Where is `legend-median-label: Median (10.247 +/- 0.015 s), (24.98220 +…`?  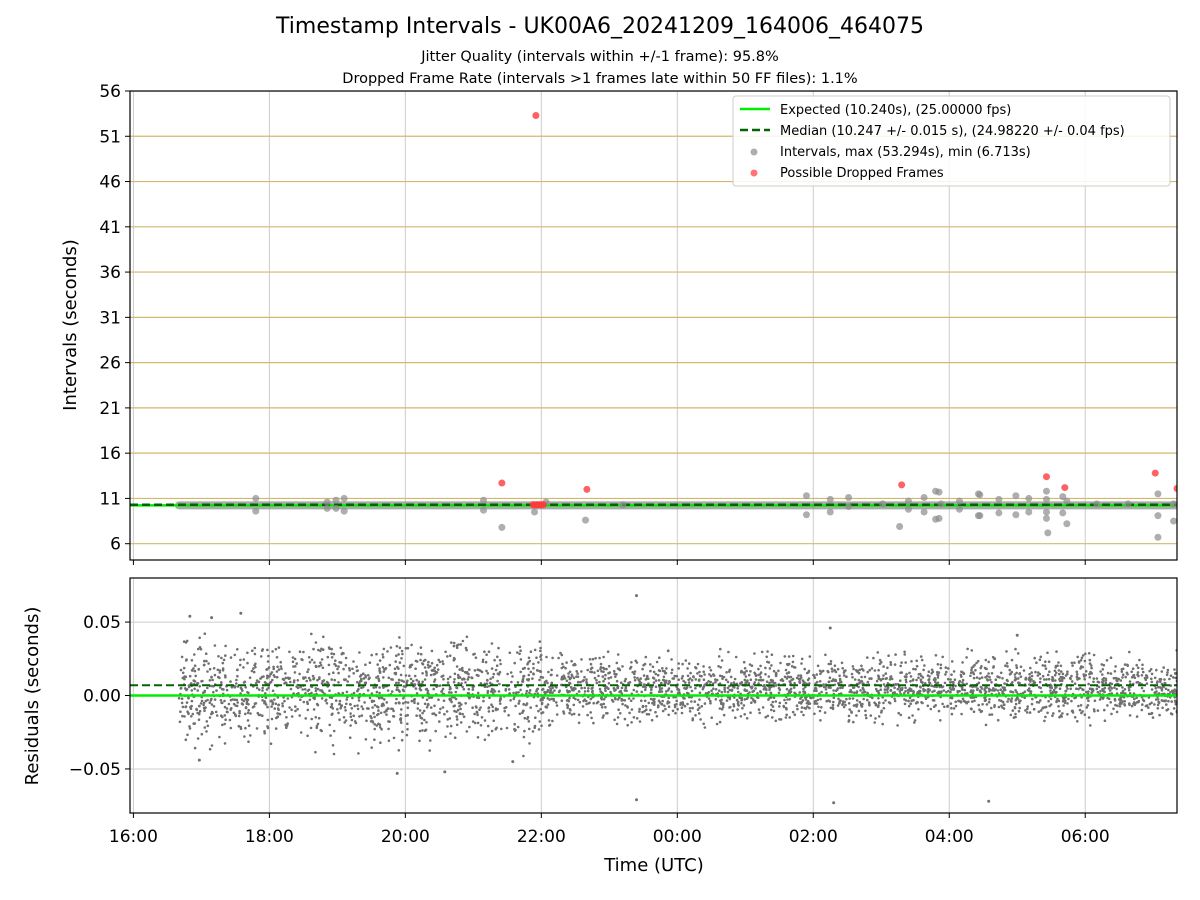
legend-median-label: Median (10.247 +/- 0.015 s), (24.98220 +… is located at coordinates (952, 131).